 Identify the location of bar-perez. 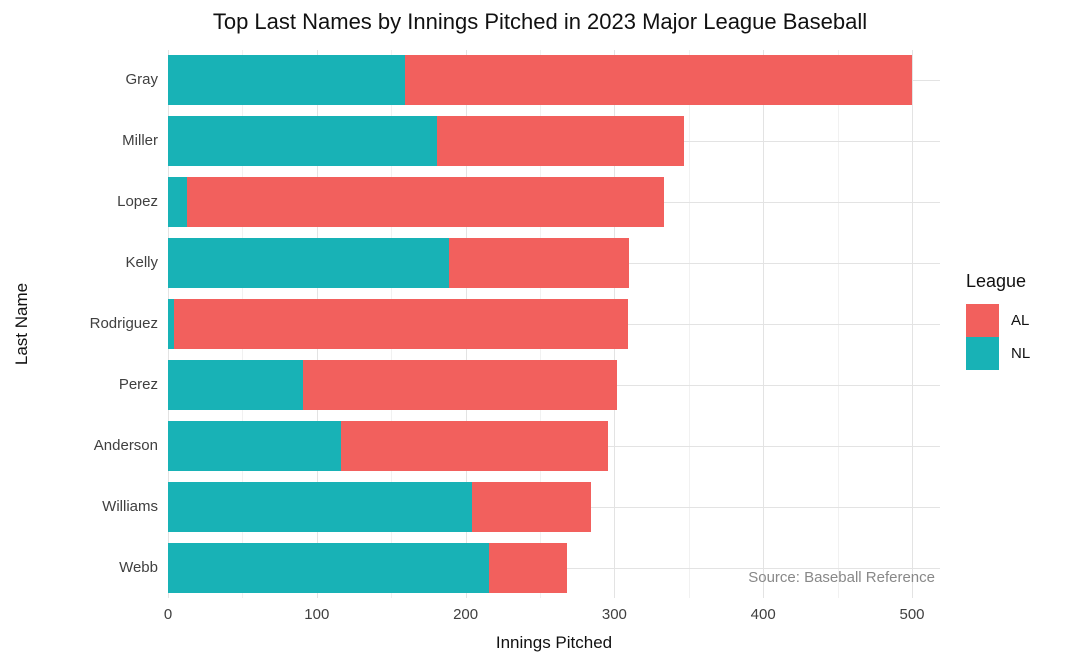
(393, 384).